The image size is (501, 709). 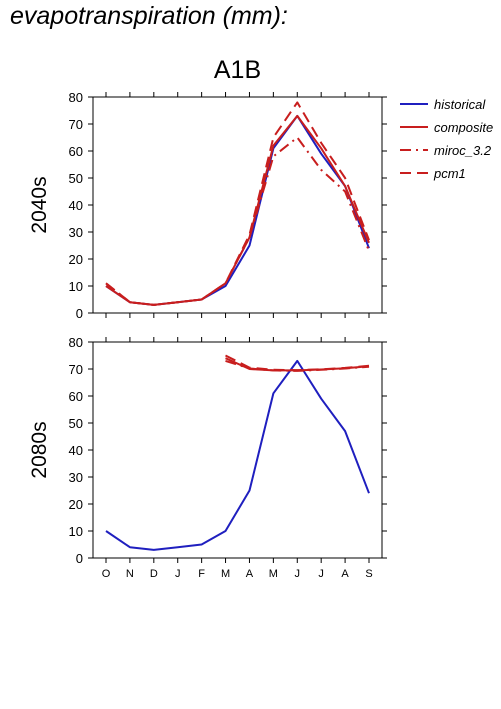 What do you see at coordinates (449, 173) in the screenshot?
I see `legend-label-pcm1: pcm1` at bounding box center [449, 173].